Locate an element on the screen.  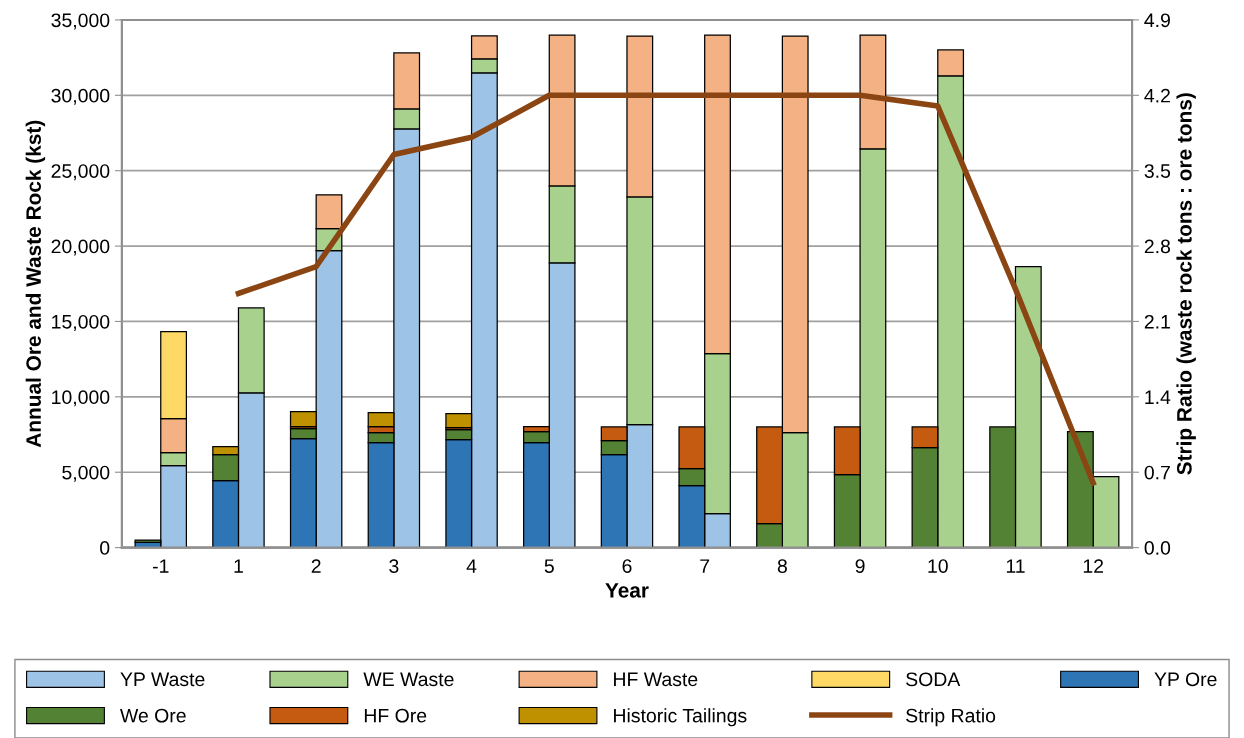
x-tick-label: 5 is located at coordinates (549, 566).